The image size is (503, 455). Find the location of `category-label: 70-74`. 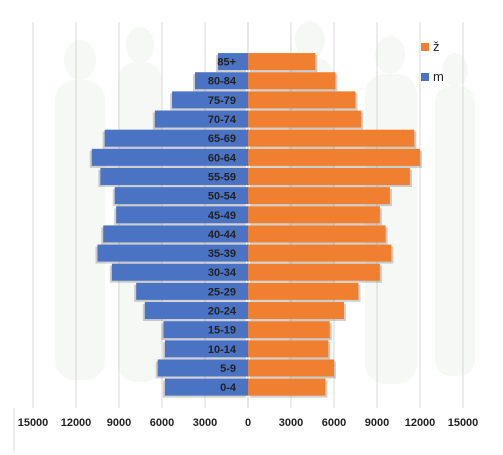

category-label: 70-74 is located at coordinates (222, 120).